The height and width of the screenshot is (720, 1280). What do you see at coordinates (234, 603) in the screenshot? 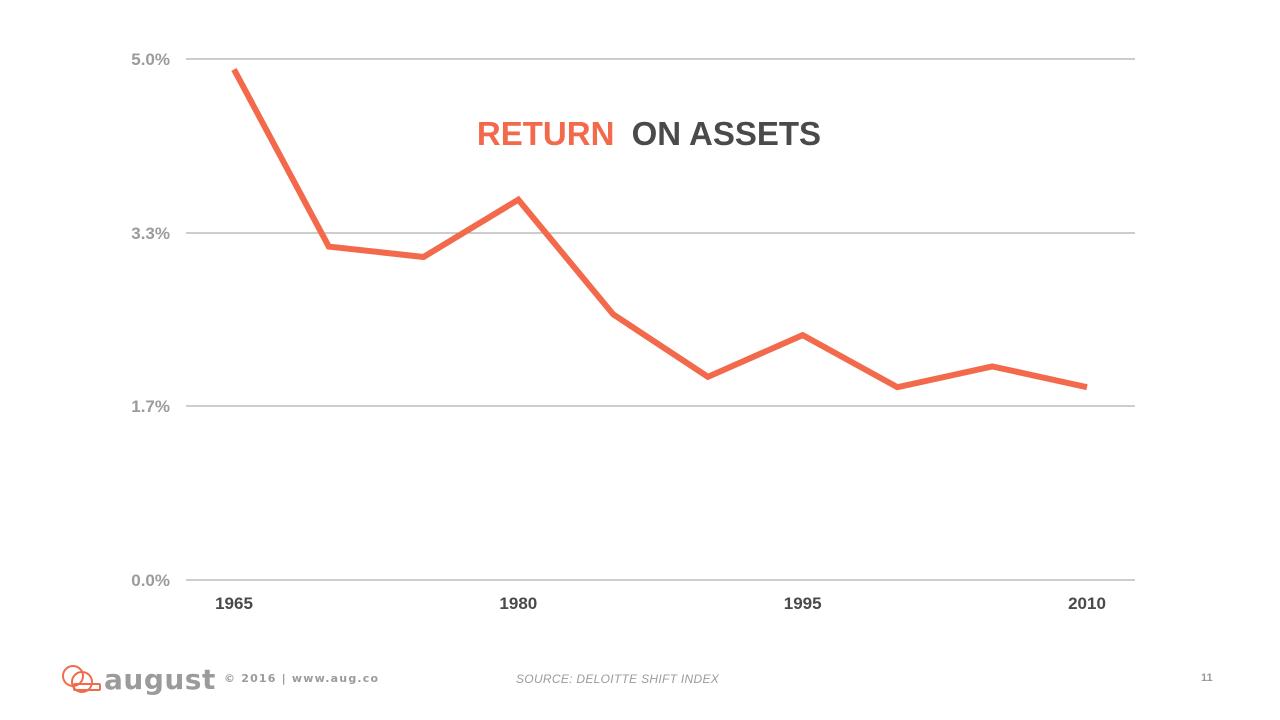
I see `x-tick-label: 1965` at bounding box center [234, 603].